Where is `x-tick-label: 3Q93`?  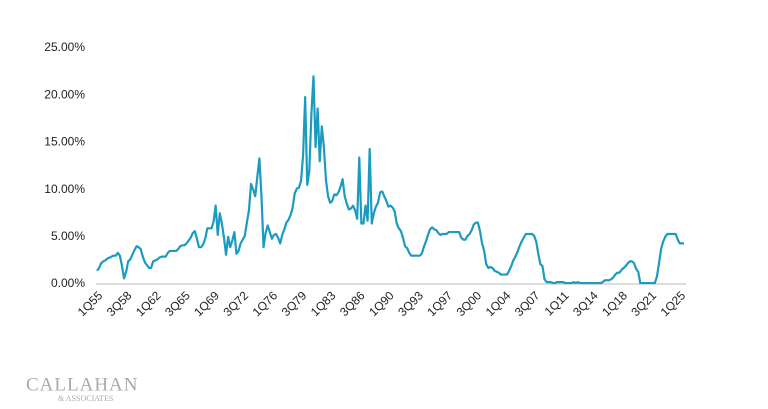 x-tick-label: 3Q93 is located at coordinates (410, 303).